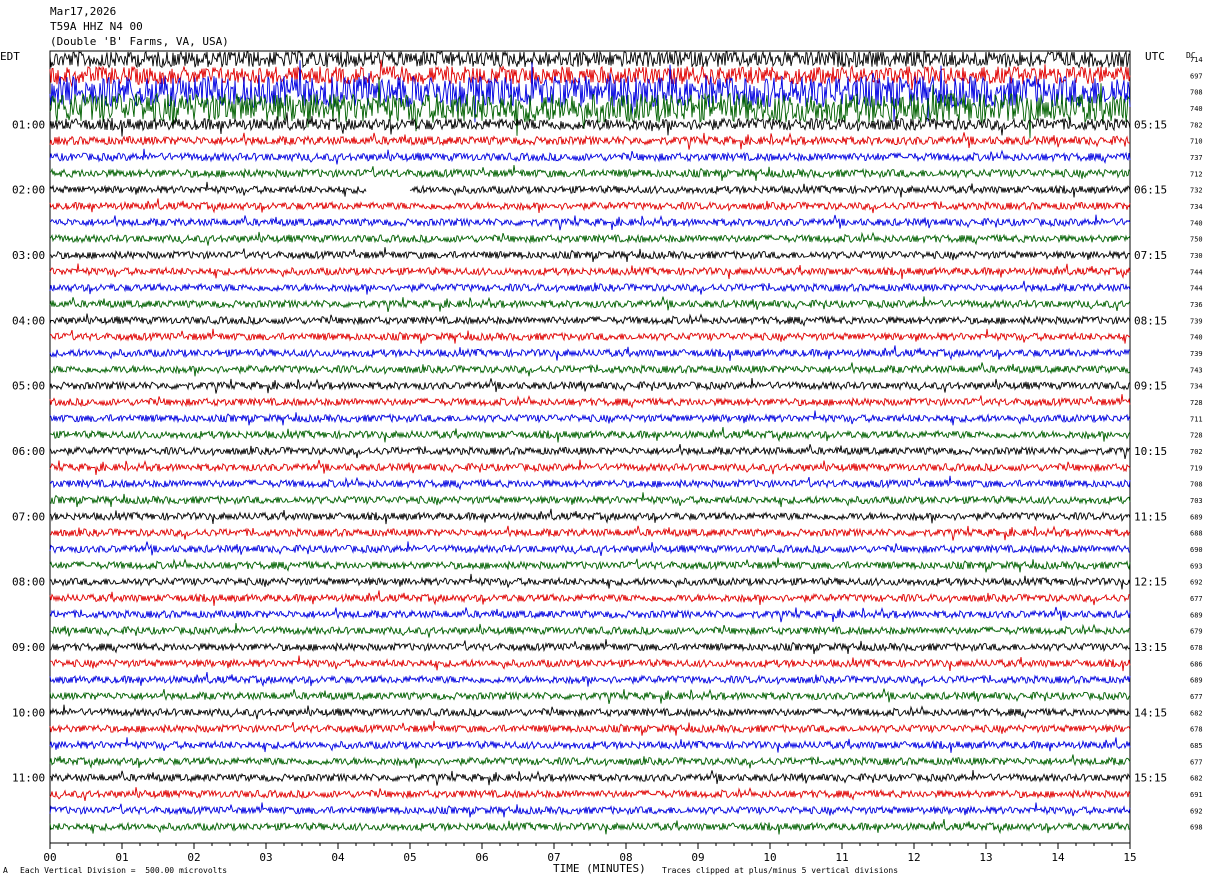 The width and height of the screenshot is (1210, 886). What do you see at coordinates (481, 857) in the screenshot?
I see `x-tick-label: 06` at bounding box center [481, 857].